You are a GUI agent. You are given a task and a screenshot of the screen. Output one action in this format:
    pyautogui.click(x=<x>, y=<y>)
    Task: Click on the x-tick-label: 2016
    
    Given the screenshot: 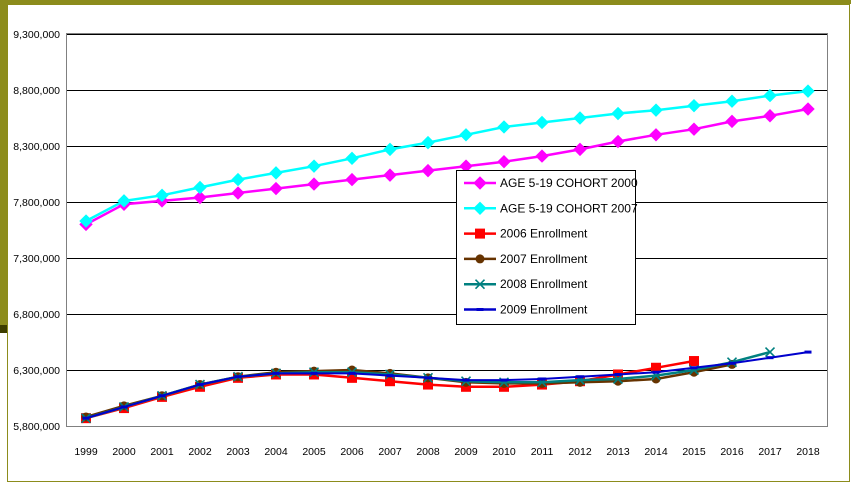 What is the action you would take?
    pyautogui.click(x=732, y=452)
    